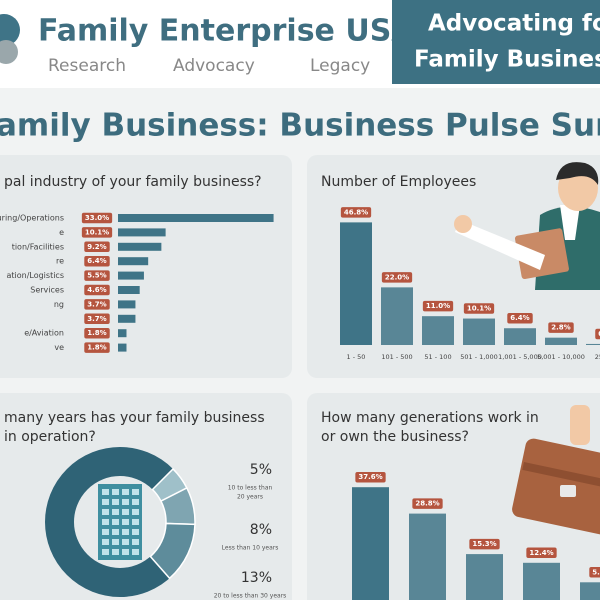  I want to click on value-label: 0., so click(599, 334).